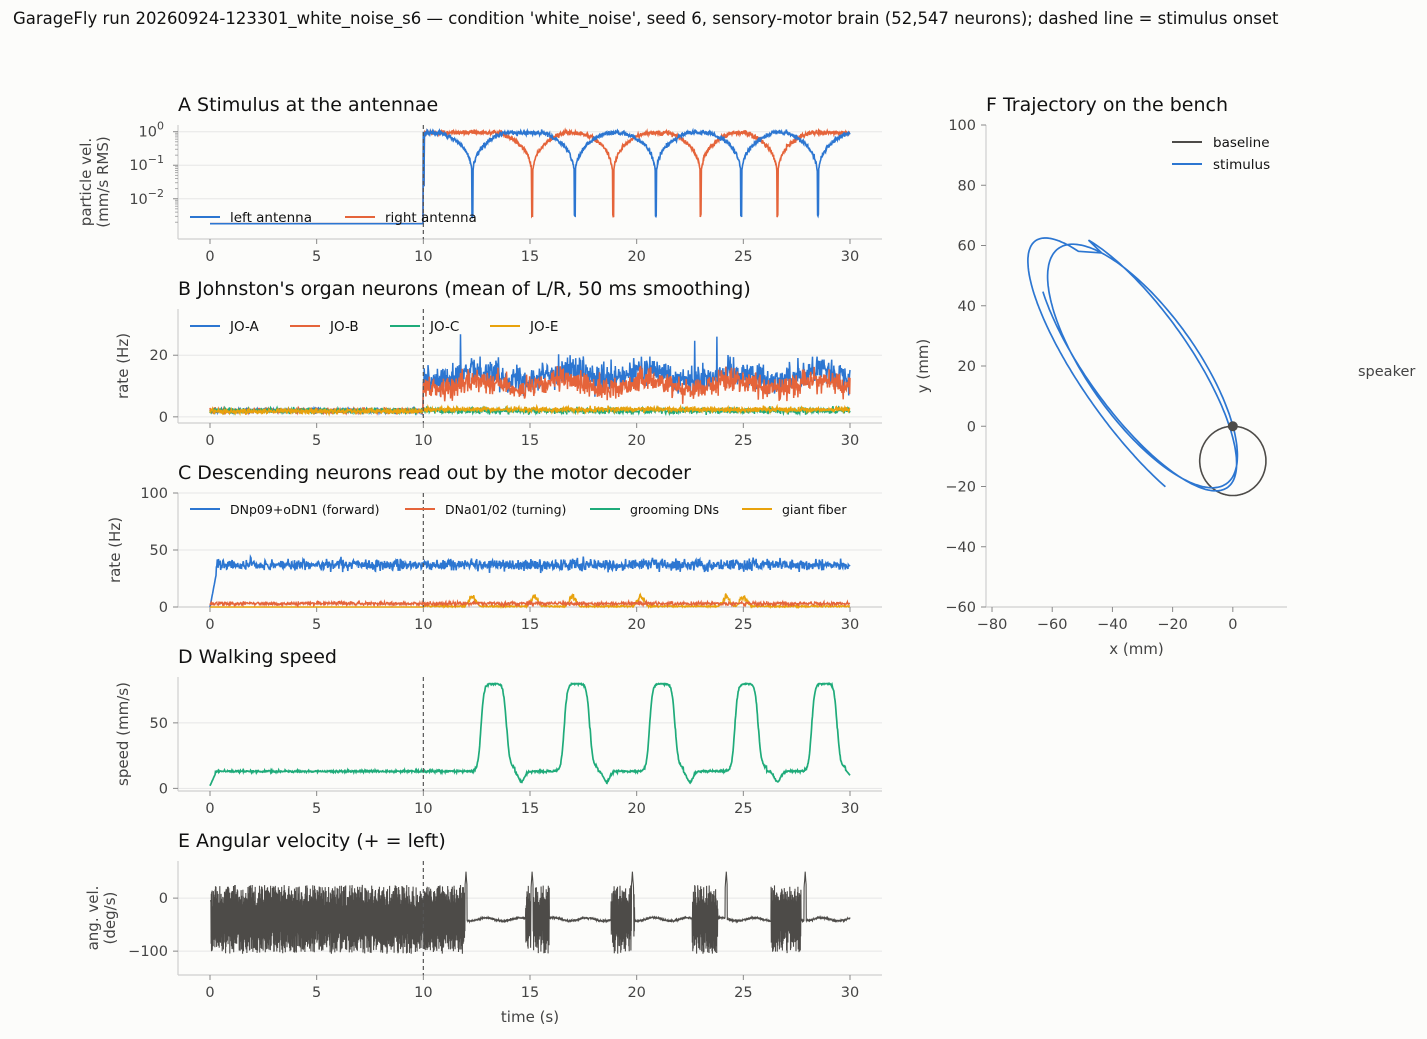 The image size is (1427, 1039). Describe the element at coordinates (992, 625) in the screenshot. I see `x-tick-label: −80` at that location.